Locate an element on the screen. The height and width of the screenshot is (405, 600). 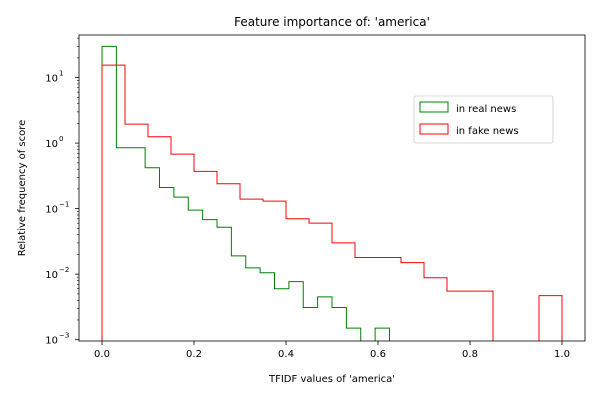
x-tick-label: 0.8 is located at coordinates (470, 354).